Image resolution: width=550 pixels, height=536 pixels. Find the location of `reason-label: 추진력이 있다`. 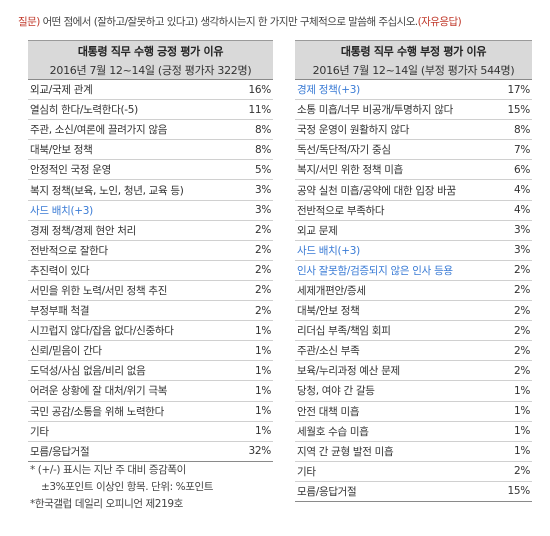

reason-label: 추진력이 있다 is located at coordinates (130, 270).